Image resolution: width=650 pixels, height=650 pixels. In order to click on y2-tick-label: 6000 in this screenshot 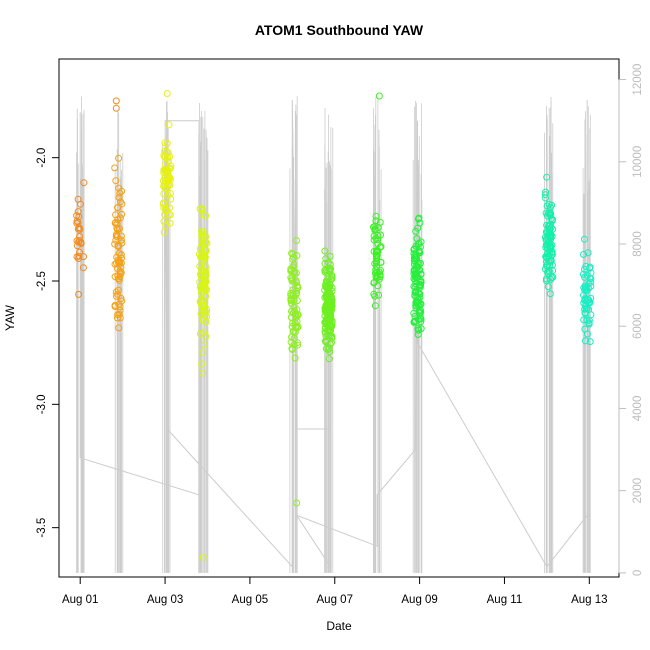, I will do `click(638, 326)`.